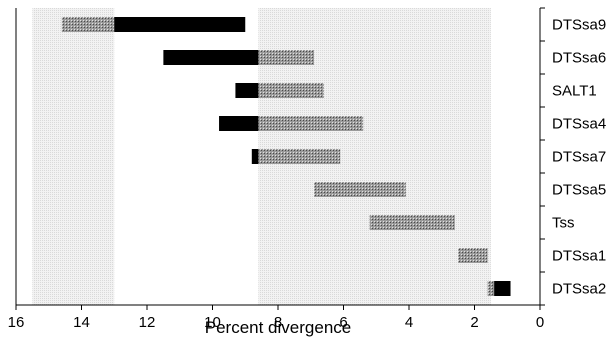  What do you see at coordinates (474, 322) in the screenshot?
I see `x-tick-label: 2` at bounding box center [474, 322].